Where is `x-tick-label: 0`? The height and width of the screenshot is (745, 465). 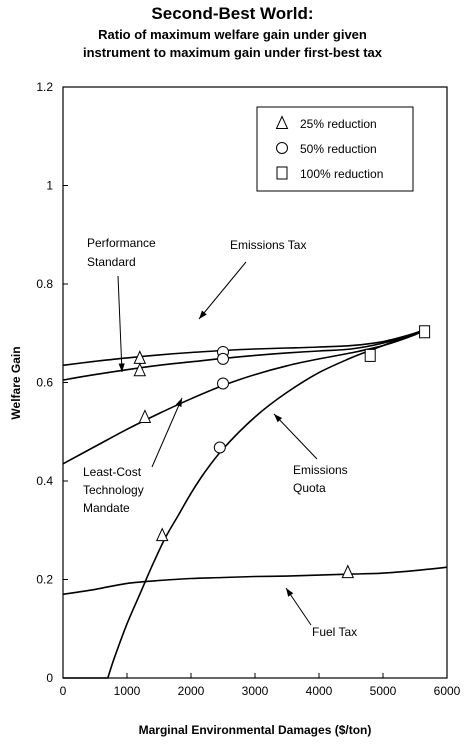
x-tick-label: 0 is located at coordinates (63, 691).